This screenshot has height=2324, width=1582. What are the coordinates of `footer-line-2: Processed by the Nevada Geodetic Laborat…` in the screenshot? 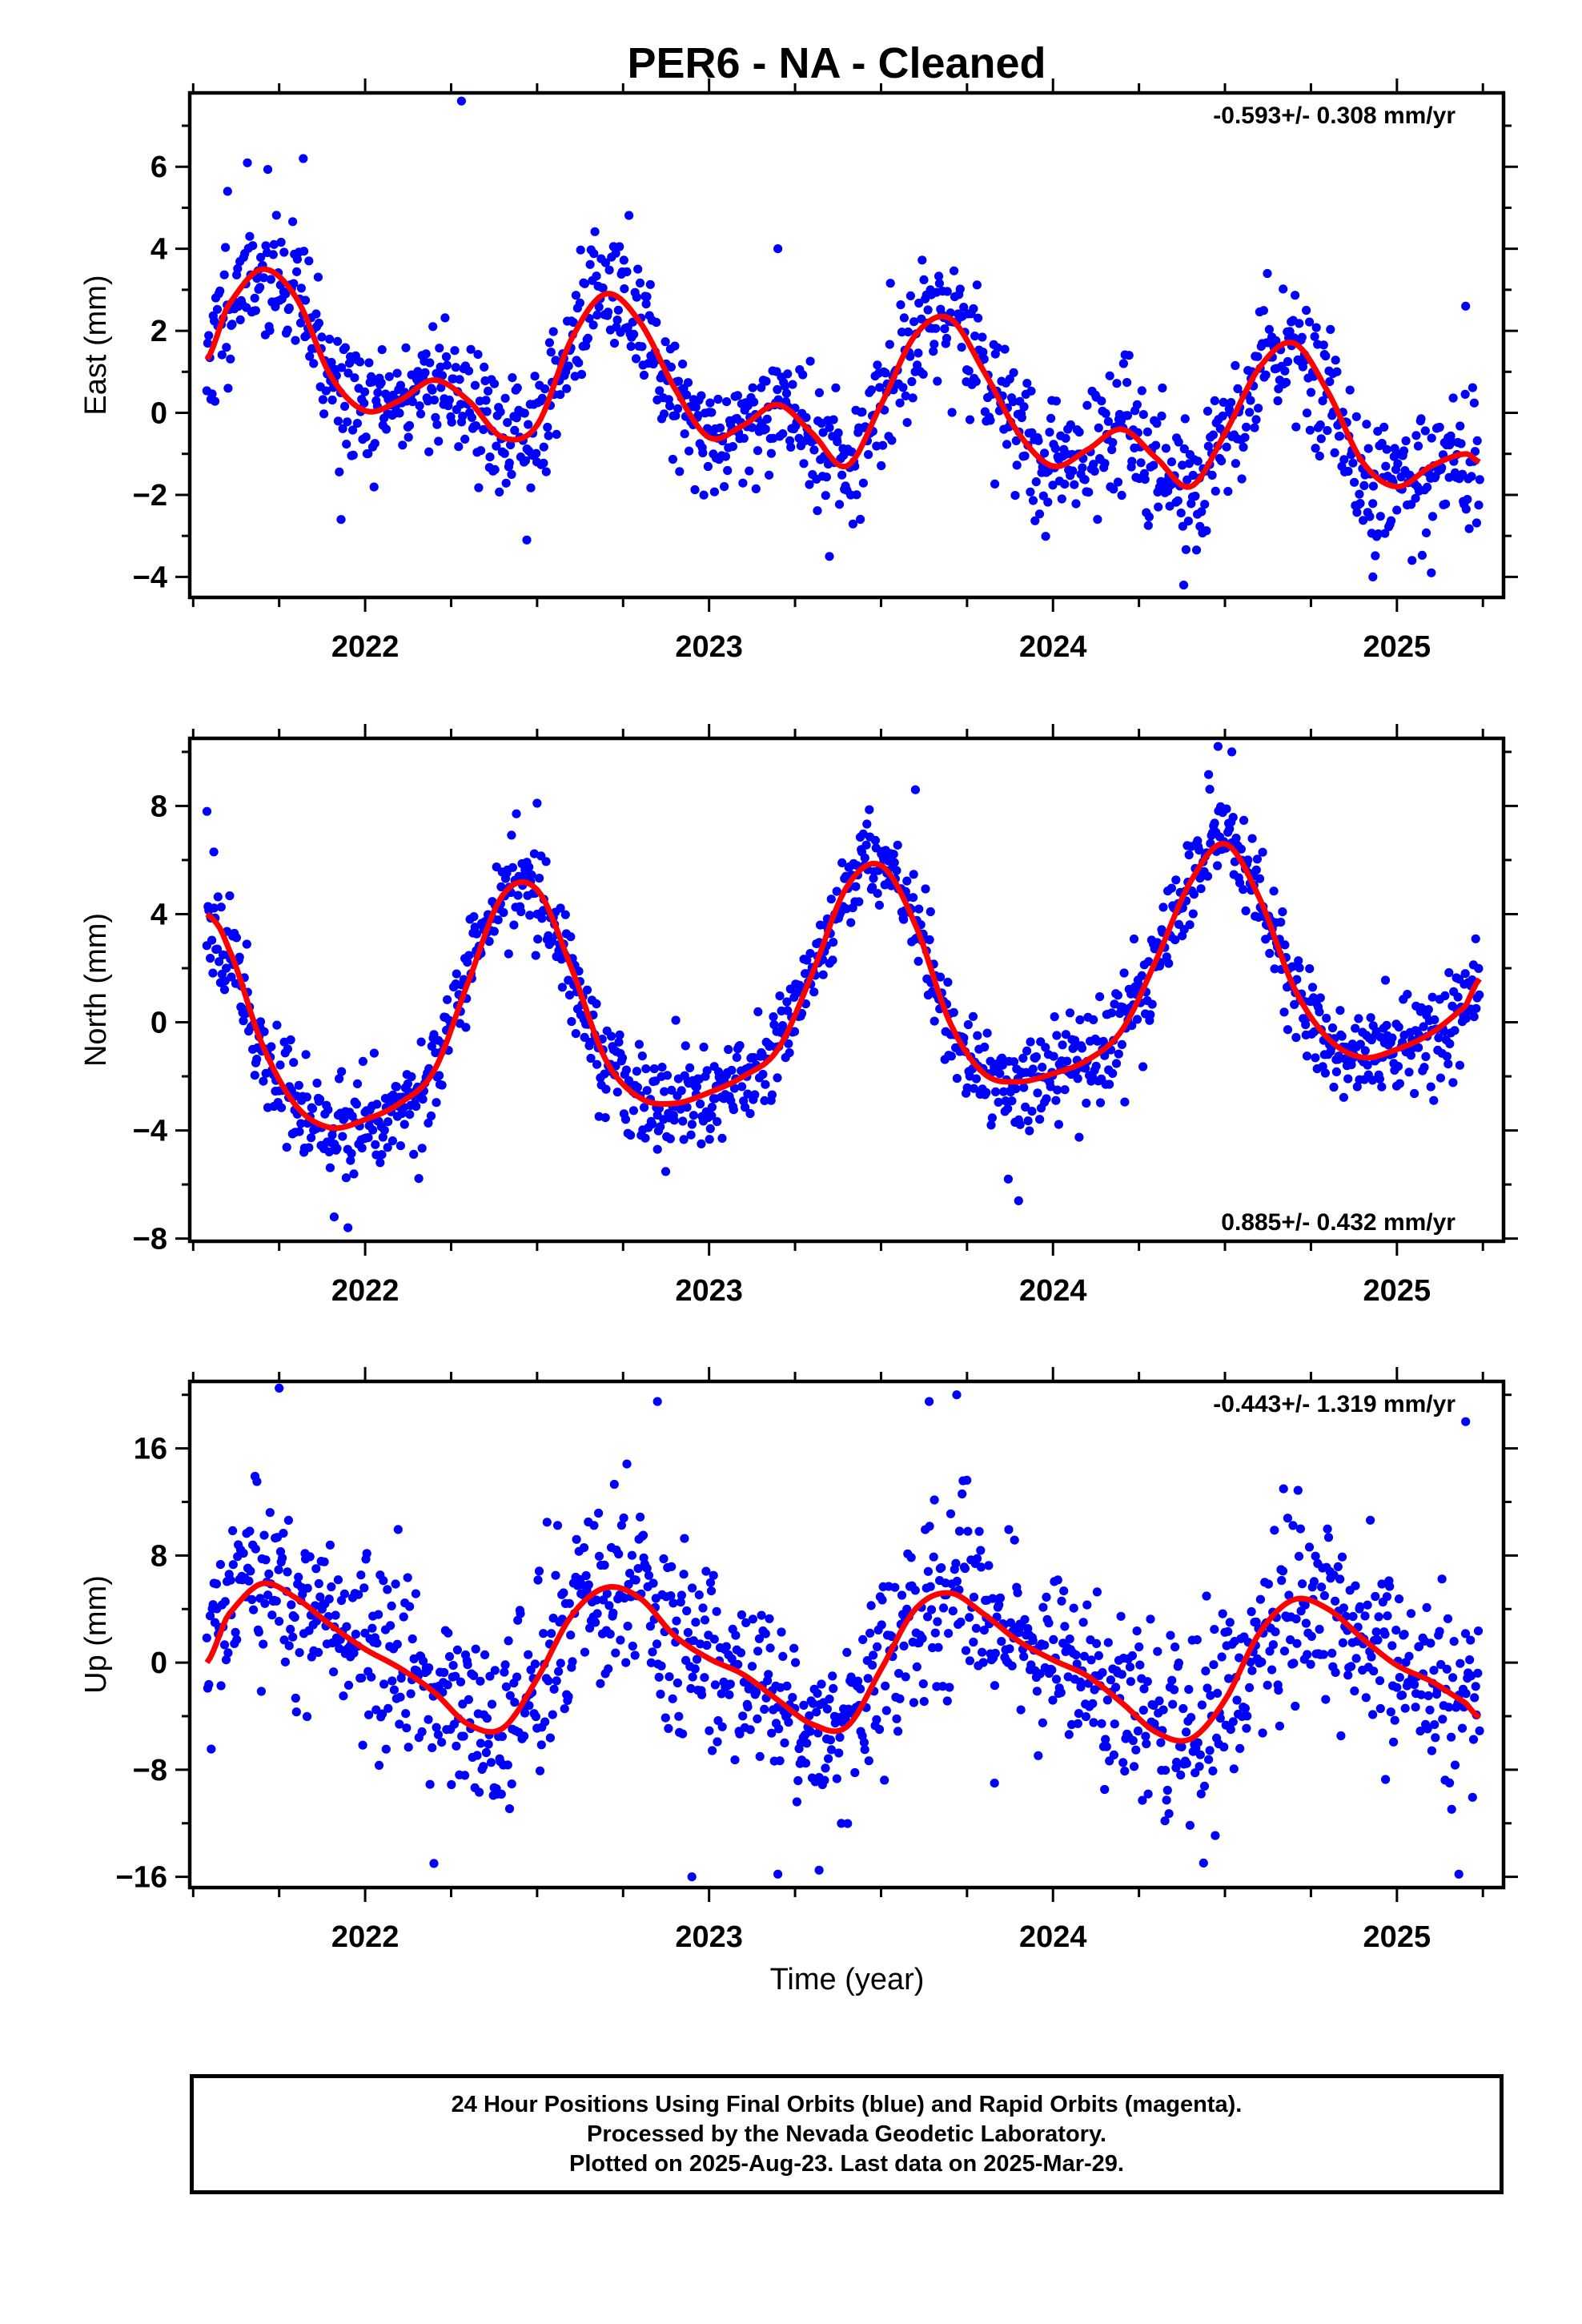 It's located at (847, 2134).